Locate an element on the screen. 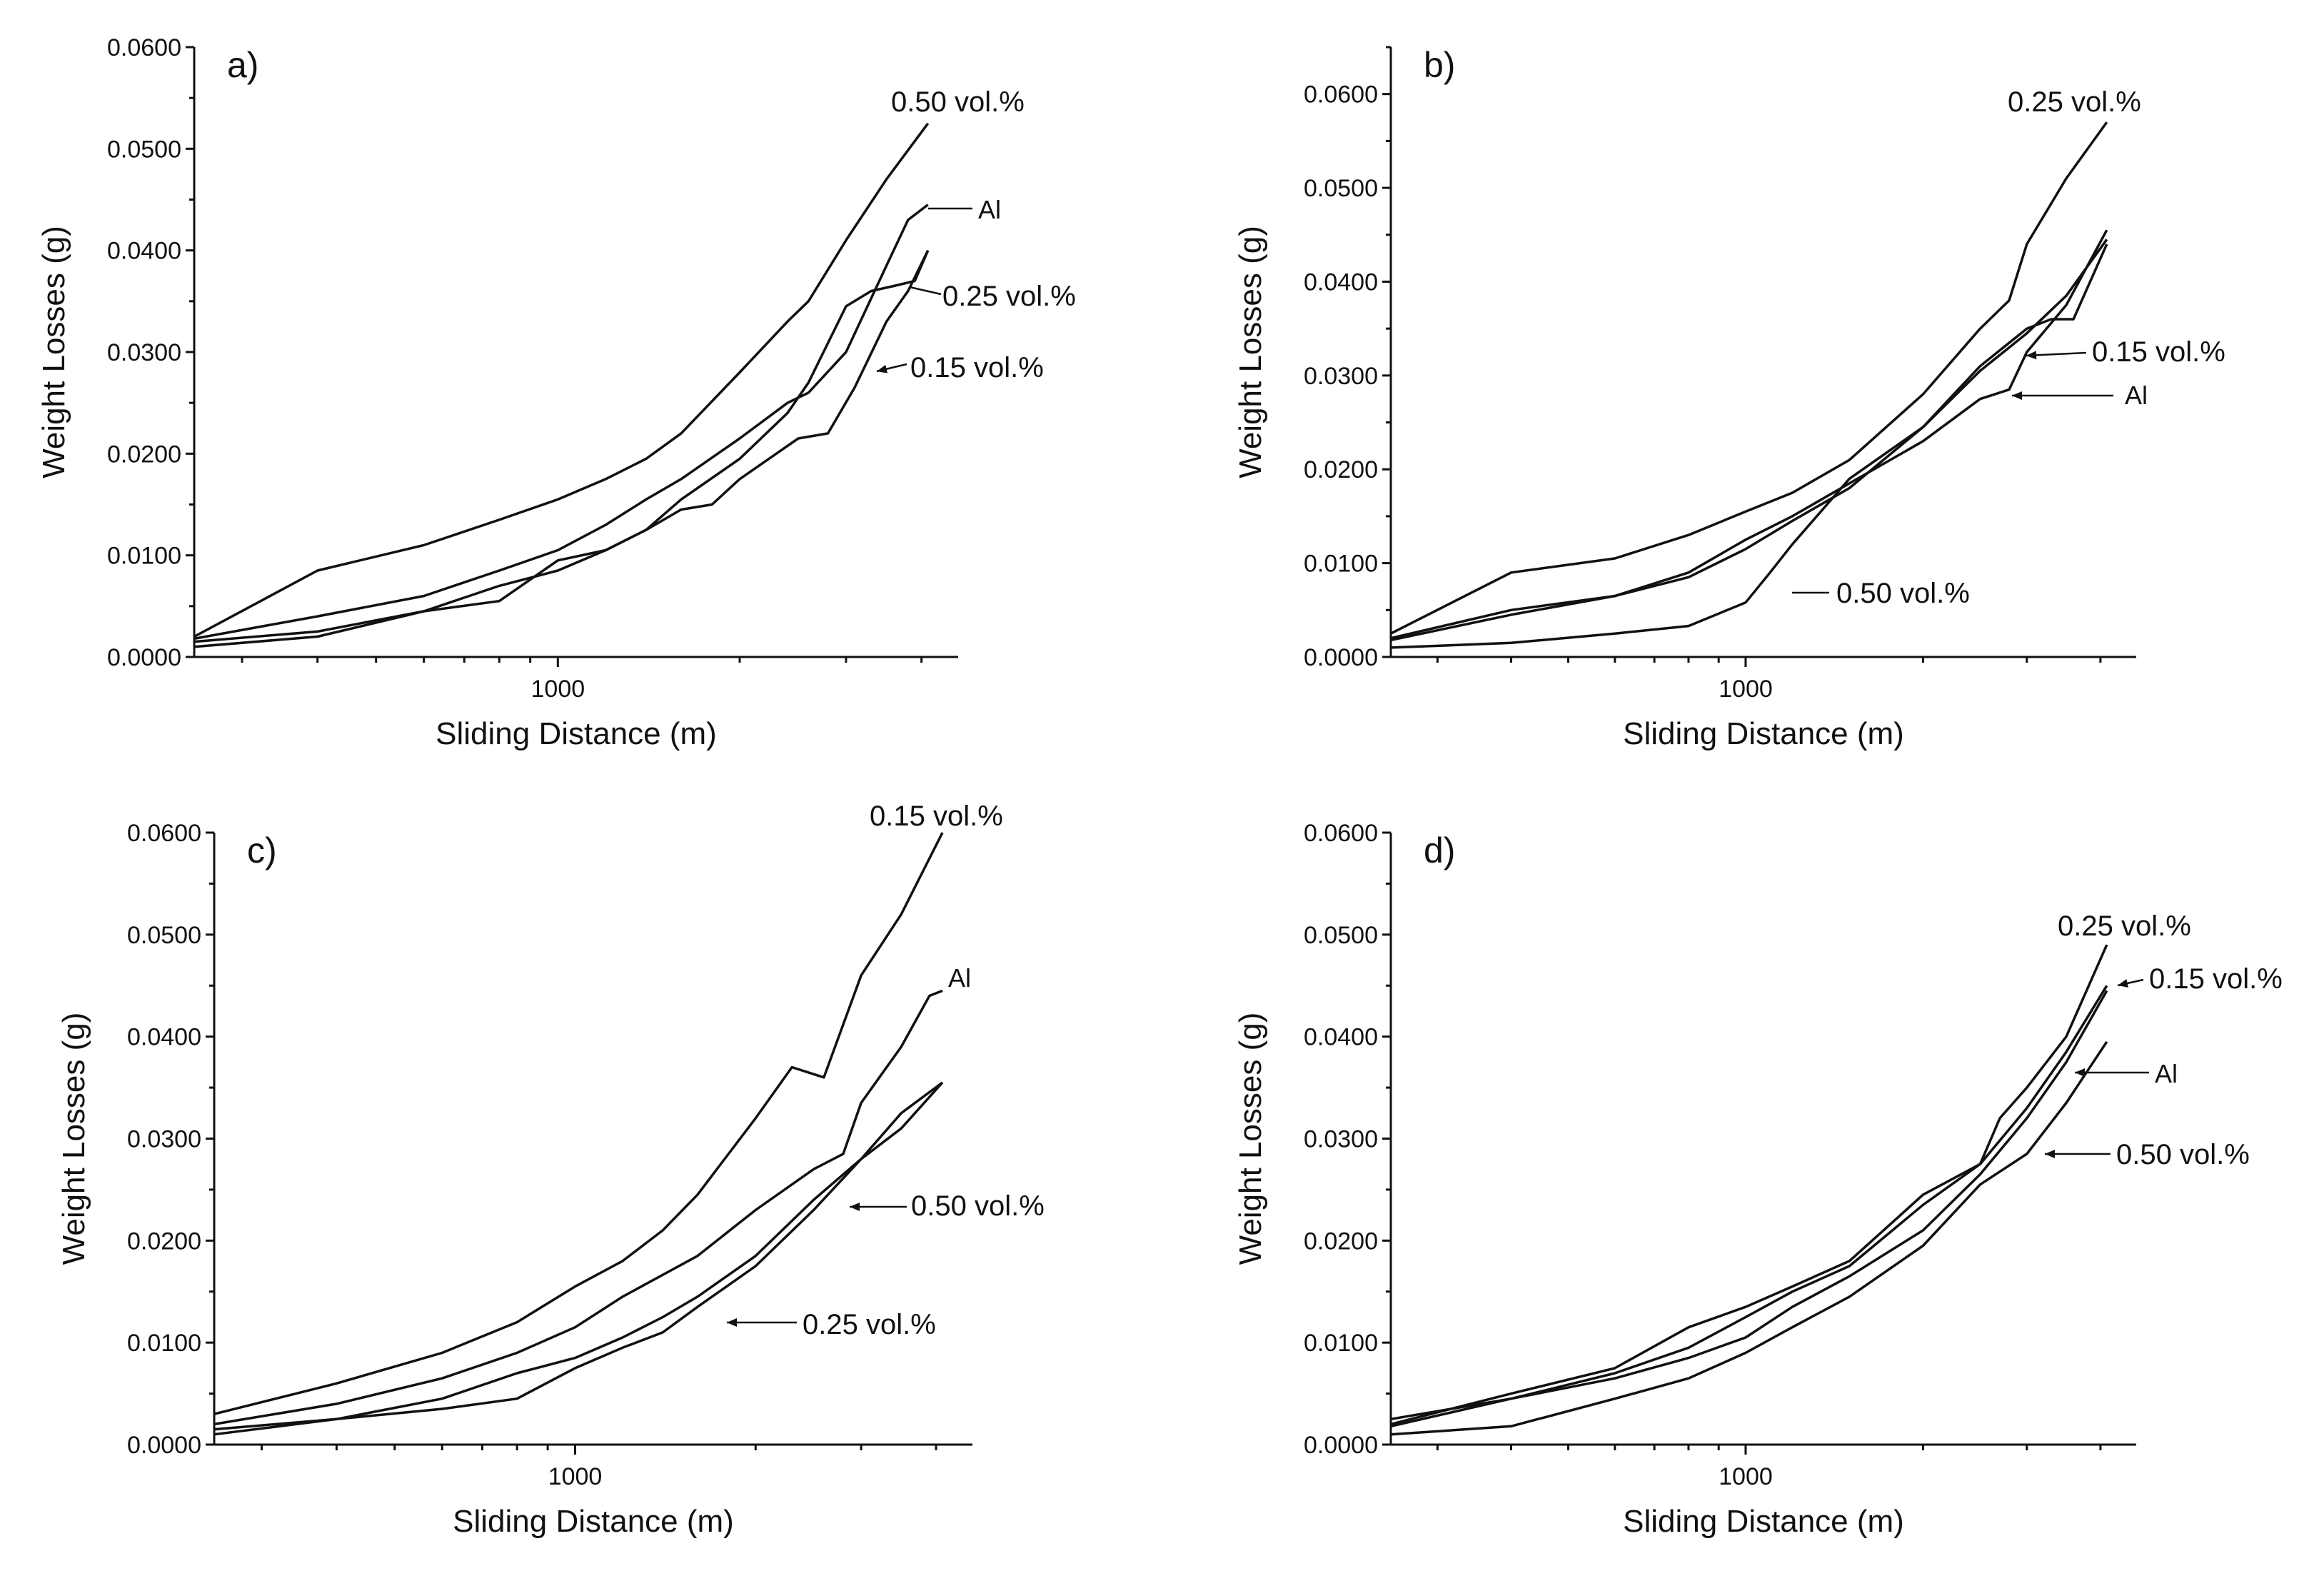 The height and width of the screenshot is (1571, 2324). panel-label: a) is located at coordinates (242, 65).